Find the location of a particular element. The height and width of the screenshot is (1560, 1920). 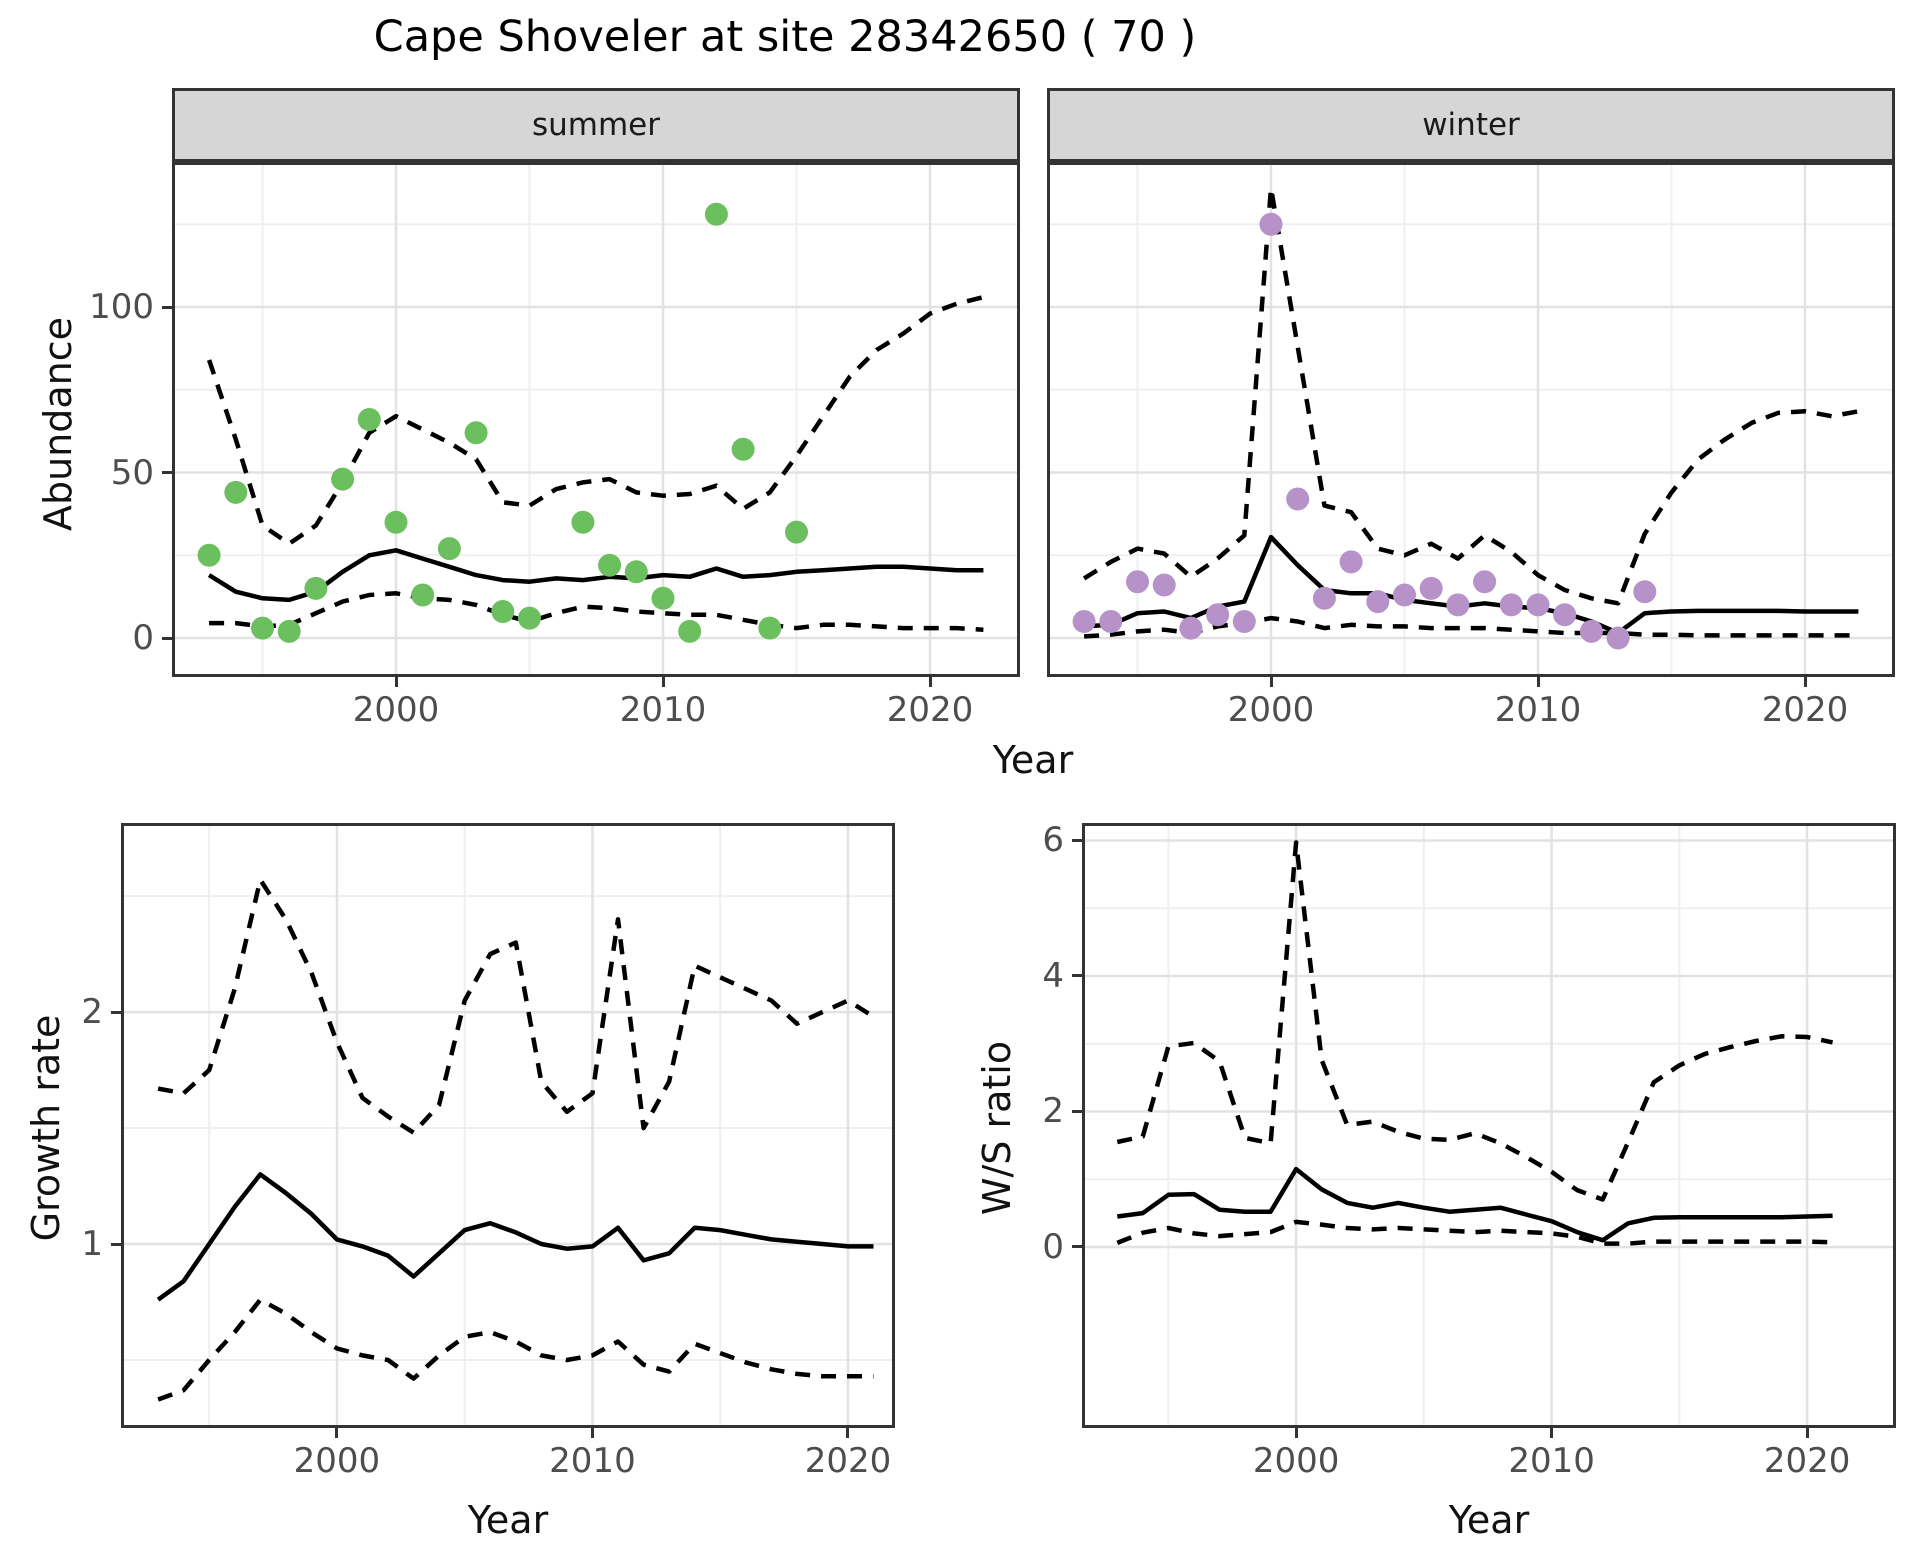

winter-panel-border is located at coordinates (1471, 419).